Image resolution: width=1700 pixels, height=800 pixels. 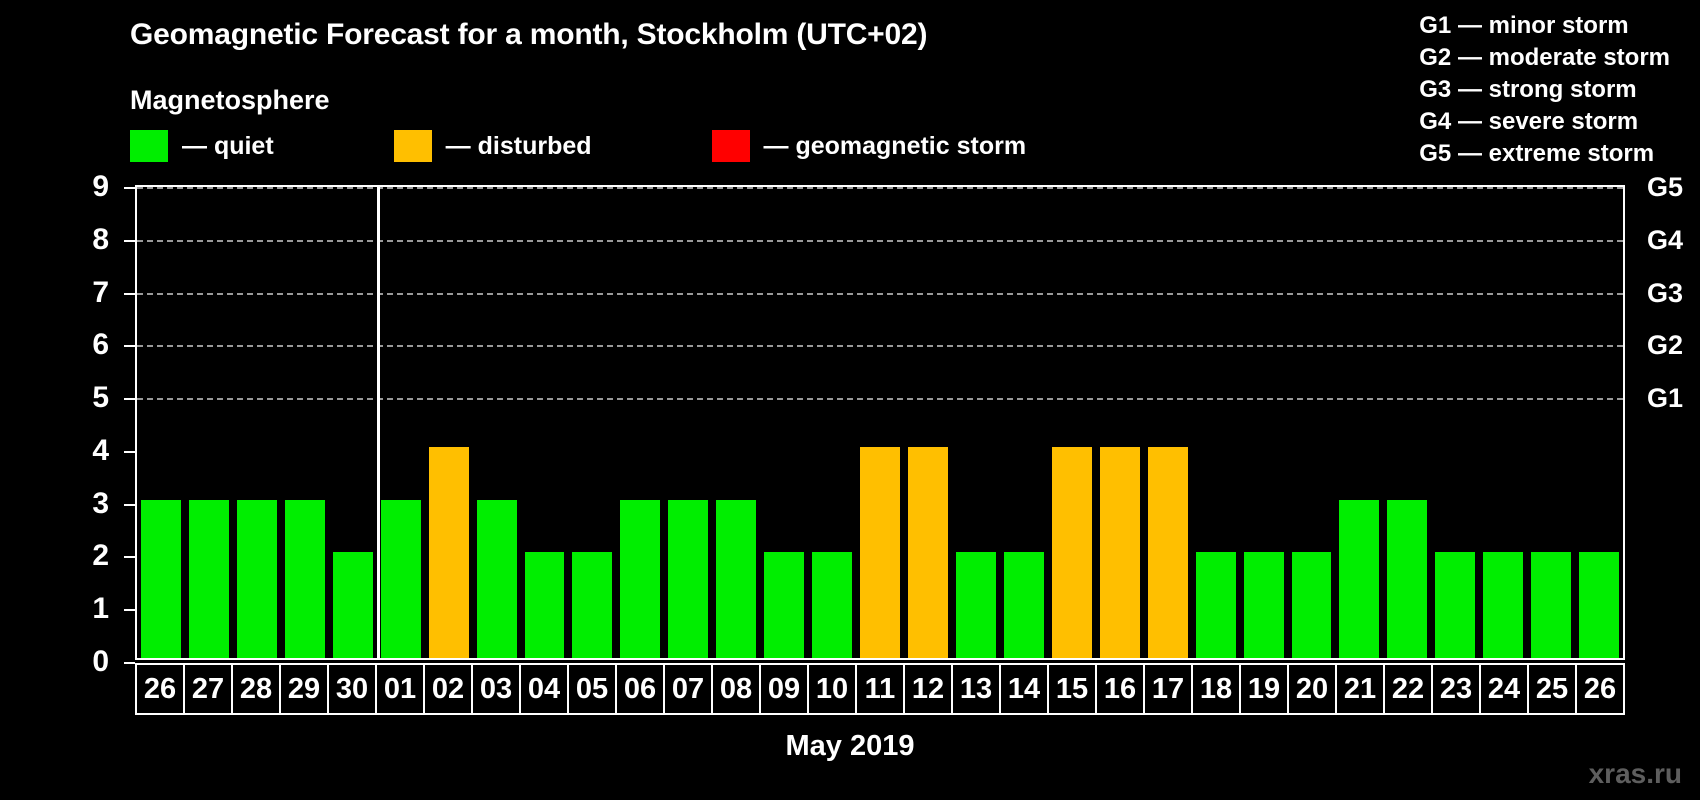 I want to click on legend-item-storm: — geomagnetic storm, so click(x=869, y=146).